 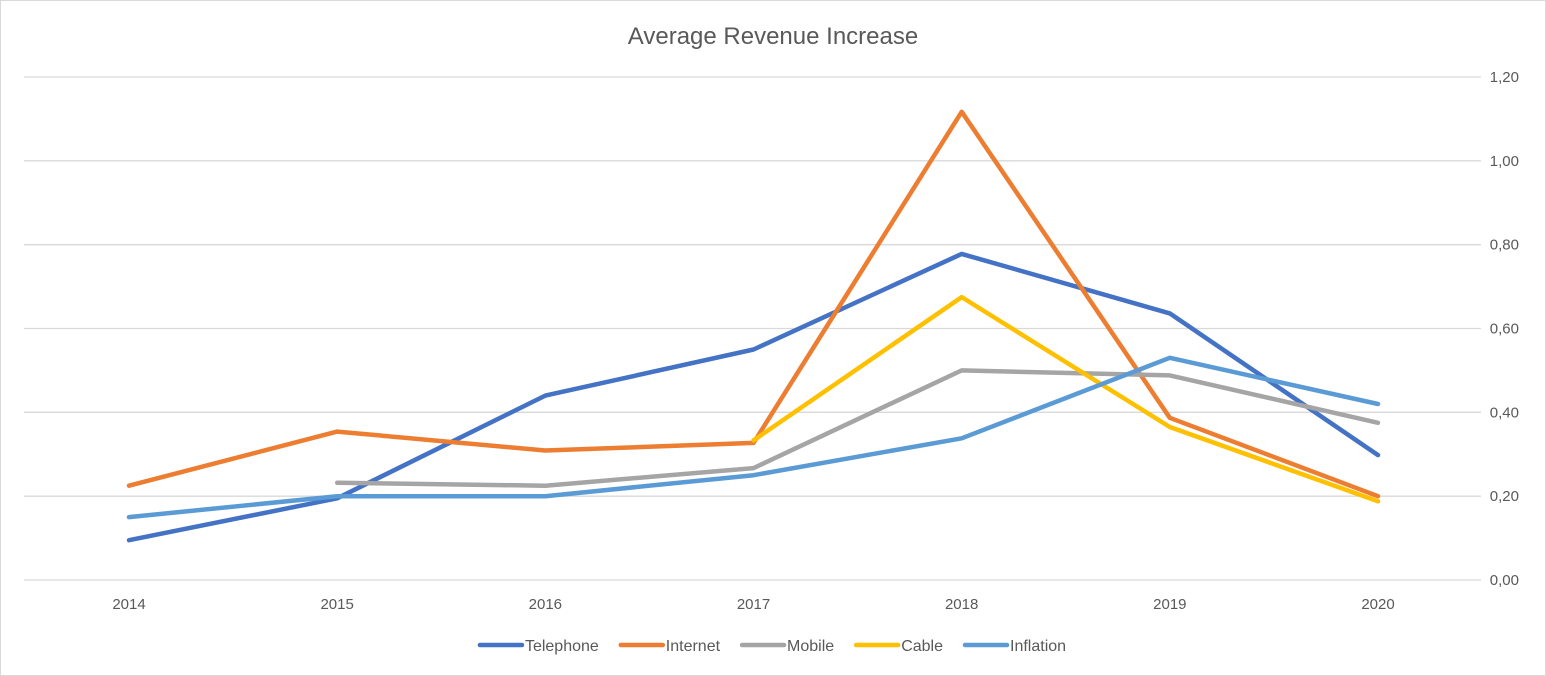 What do you see at coordinates (1504, 580) in the screenshot?
I see `y-tick-label: 0,00` at bounding box center [1504, 580].